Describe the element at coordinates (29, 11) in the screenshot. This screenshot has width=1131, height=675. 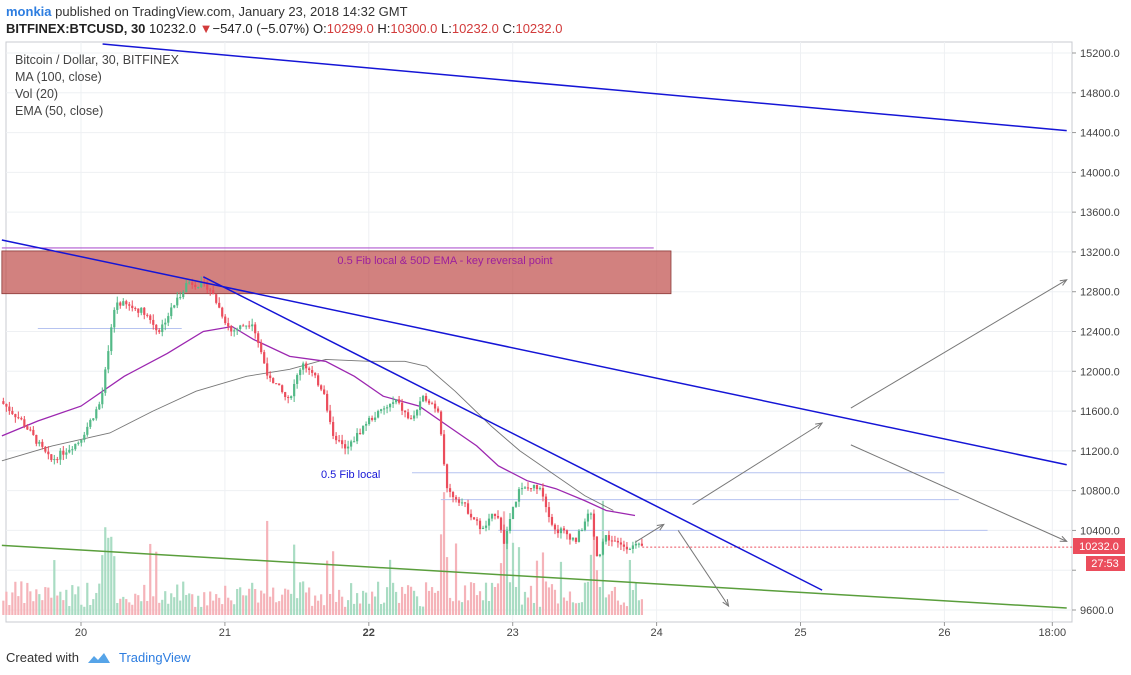
I see `author-name: monkia` at that location.